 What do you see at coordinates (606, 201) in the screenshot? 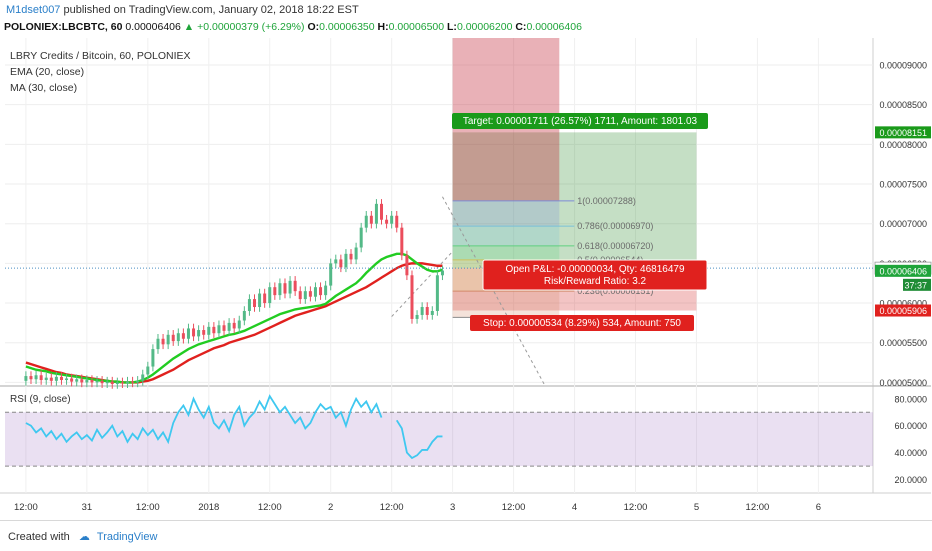
I see `fib-level-label: 1(0.00007288)` at bounding box center [606, 201].